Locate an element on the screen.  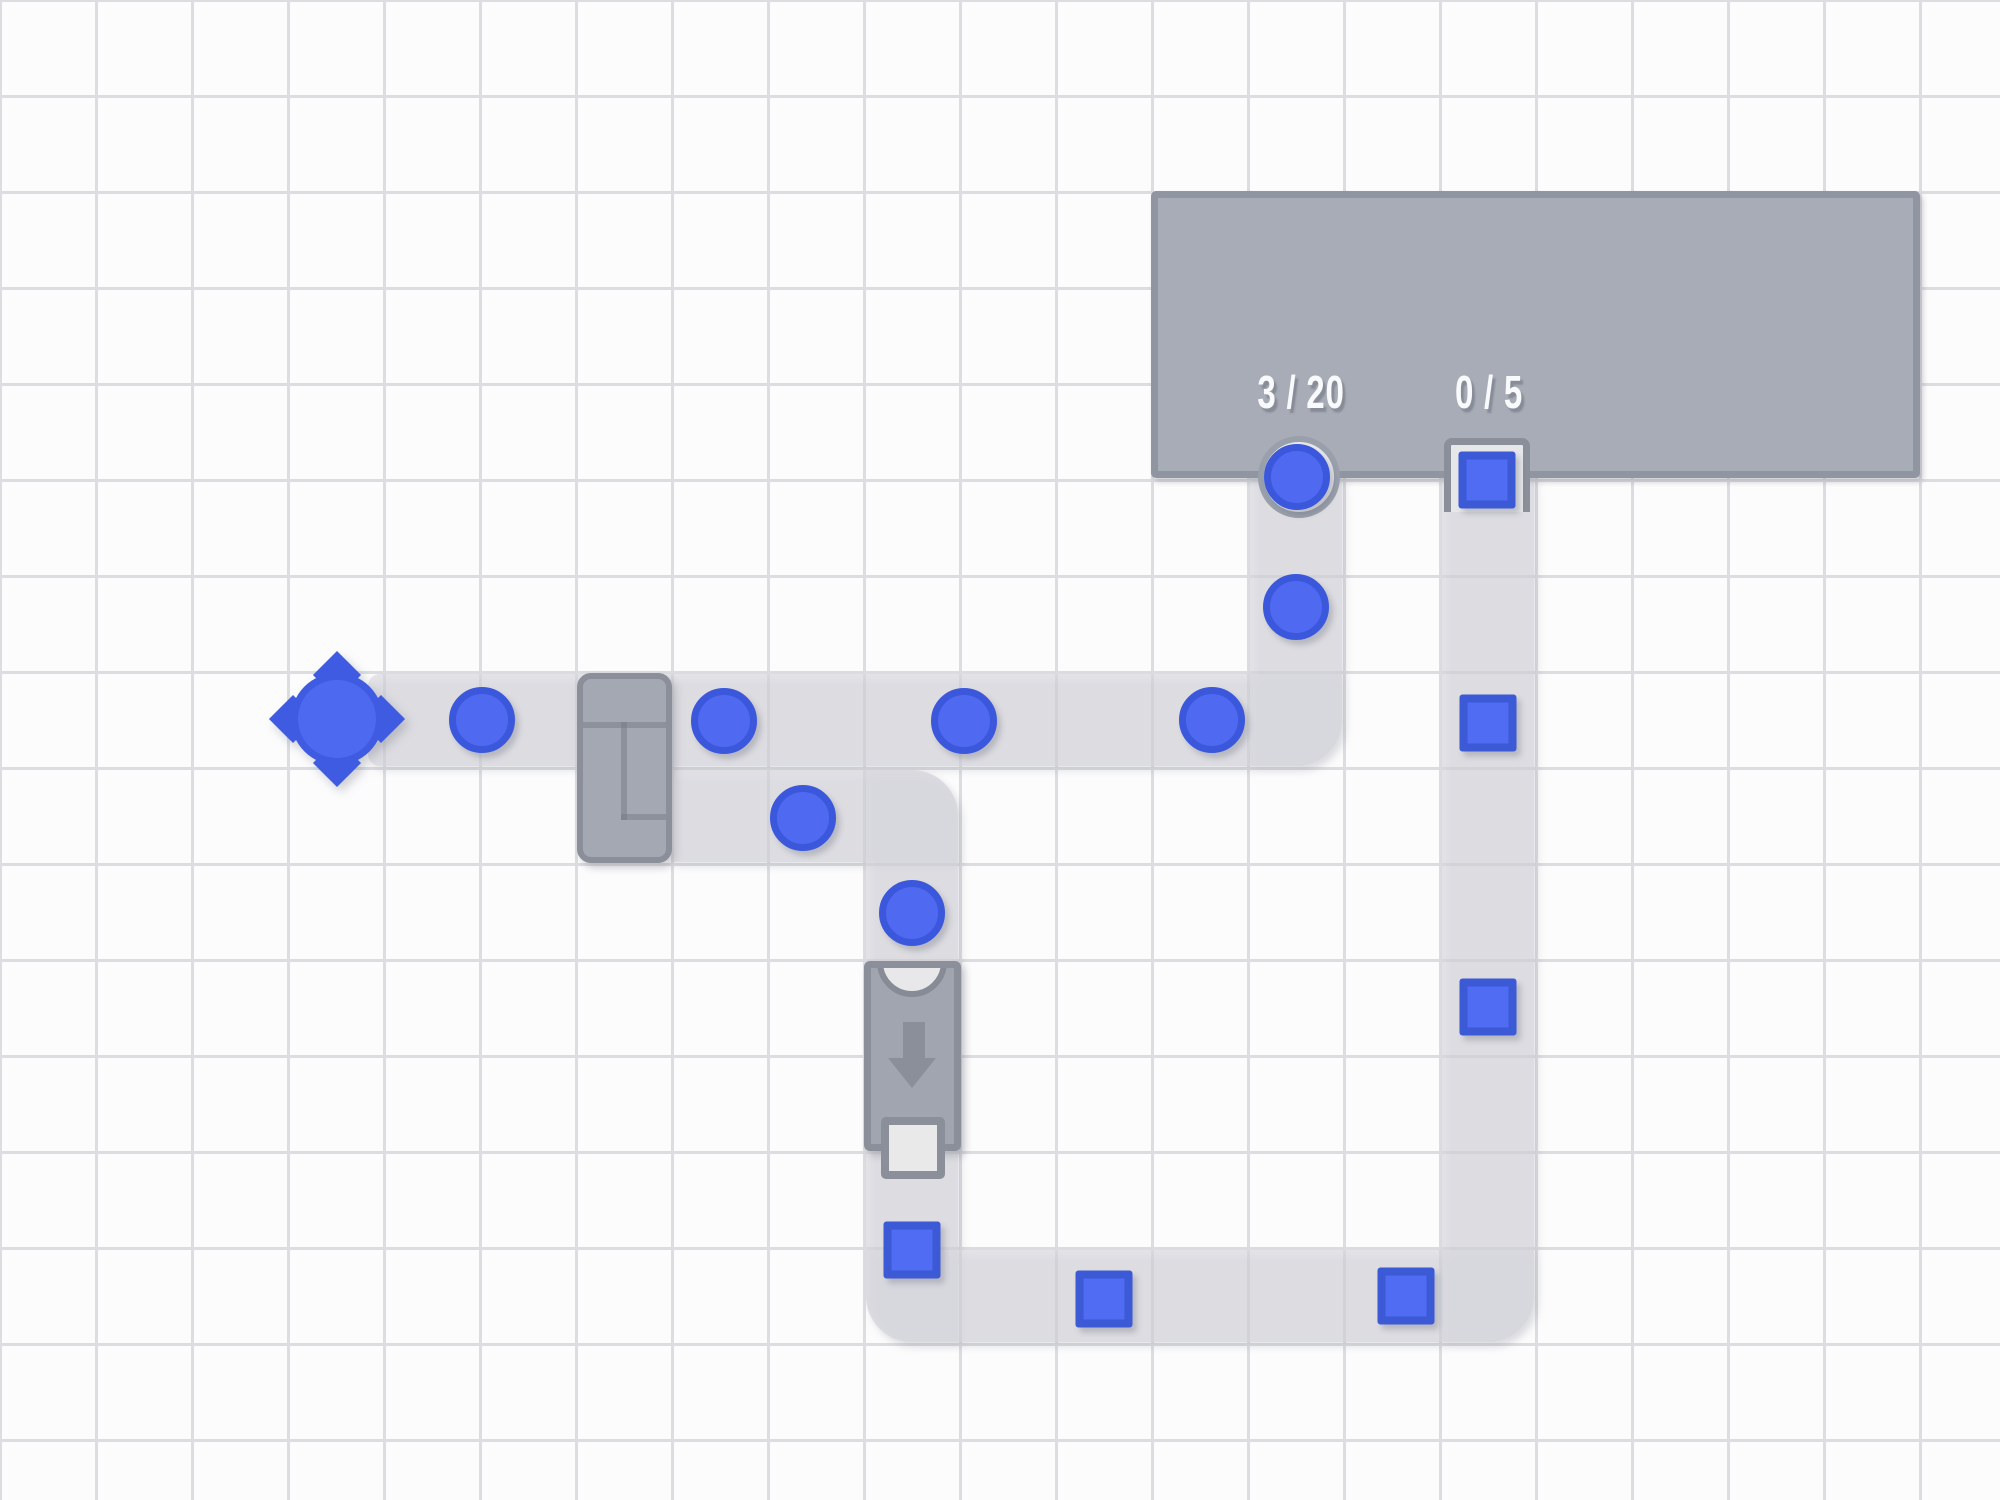
conveyor-belt-segment is located at coordinates (1488, 908).